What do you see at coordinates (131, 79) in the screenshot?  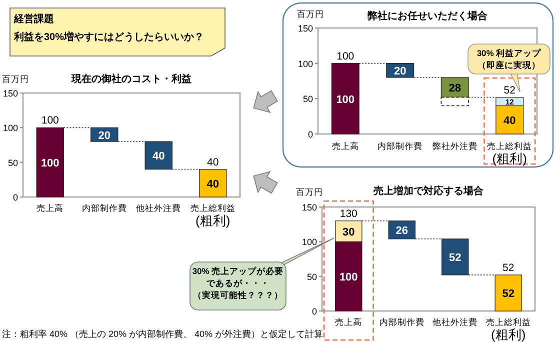 I see `chart-title: 現在の御社のコスト・利益` at bounding box center [131, 79].